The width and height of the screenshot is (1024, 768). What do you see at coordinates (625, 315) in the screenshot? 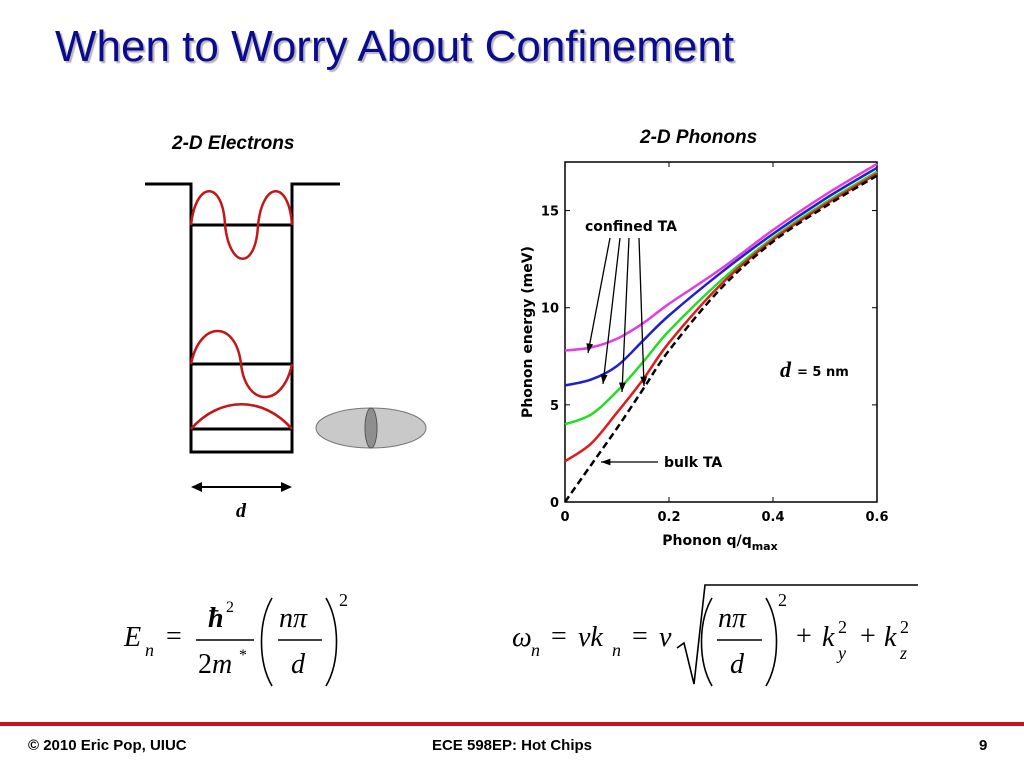
I see `arrow-to-green` at bounding box center [625, 315].